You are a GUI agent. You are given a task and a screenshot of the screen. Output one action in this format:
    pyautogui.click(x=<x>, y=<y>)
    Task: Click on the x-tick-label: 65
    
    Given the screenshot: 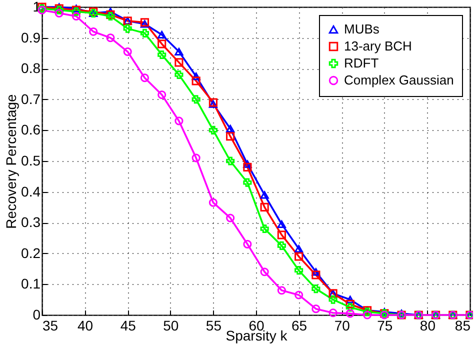 What is the action you would take?
    pyautogui.click(x=300, y=326)
    